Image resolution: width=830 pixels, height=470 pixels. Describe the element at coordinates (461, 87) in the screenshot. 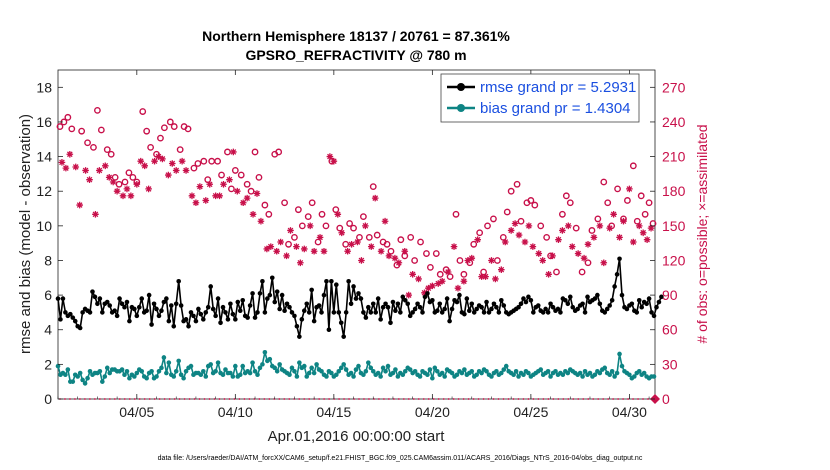

I see `legend-rmse-marker` at that location.